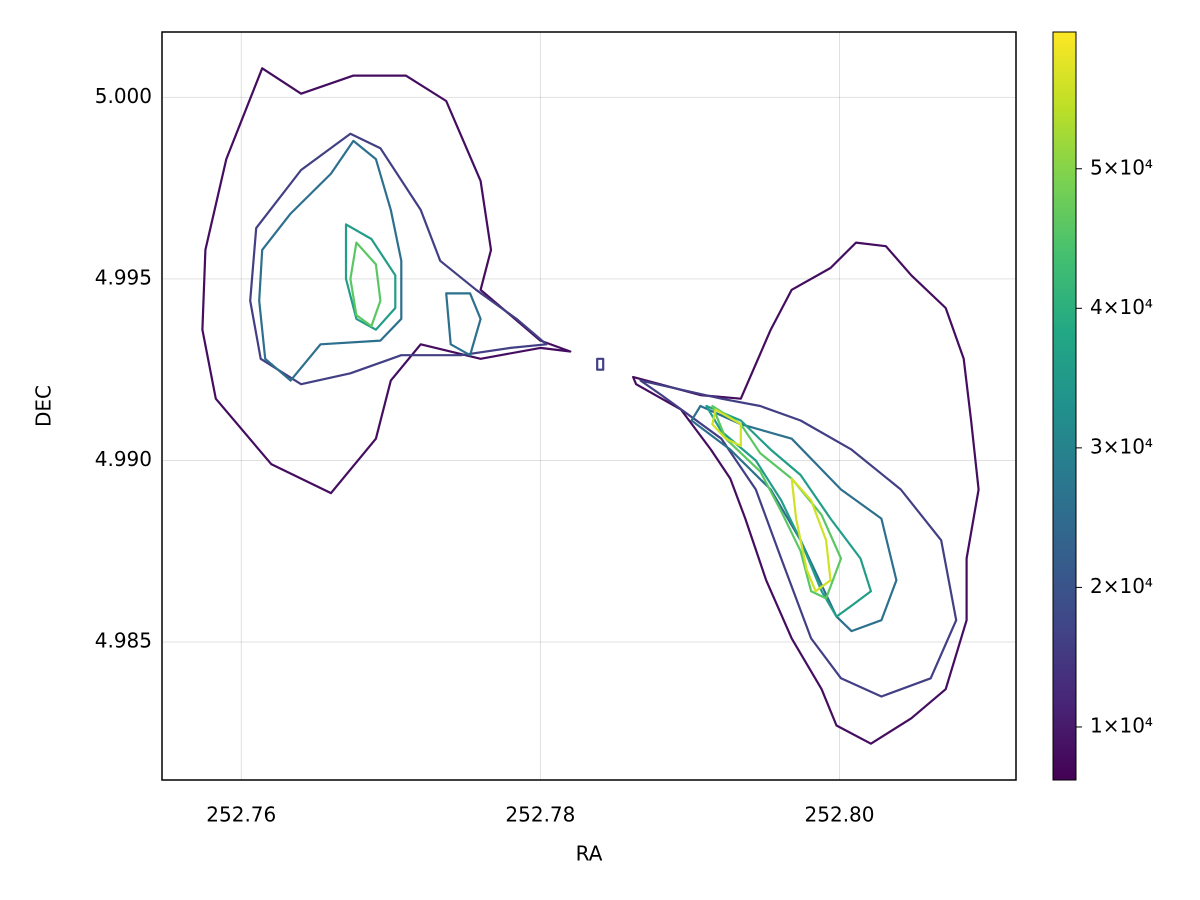  What do you see at coordinates (123, 641) in the screenshot?
I see `y-tick-label: 4.985` at bounding box center [123, 641].